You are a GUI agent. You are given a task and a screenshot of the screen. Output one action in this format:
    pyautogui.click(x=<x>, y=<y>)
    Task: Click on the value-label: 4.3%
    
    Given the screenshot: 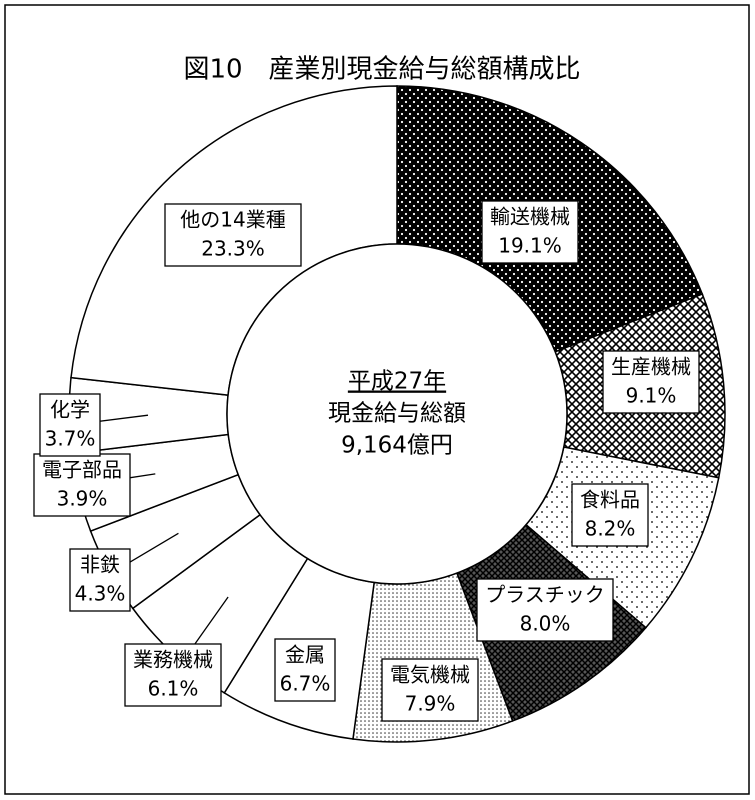 What is the action you would take?
    pyautogui.click(x=100, y=594)
    